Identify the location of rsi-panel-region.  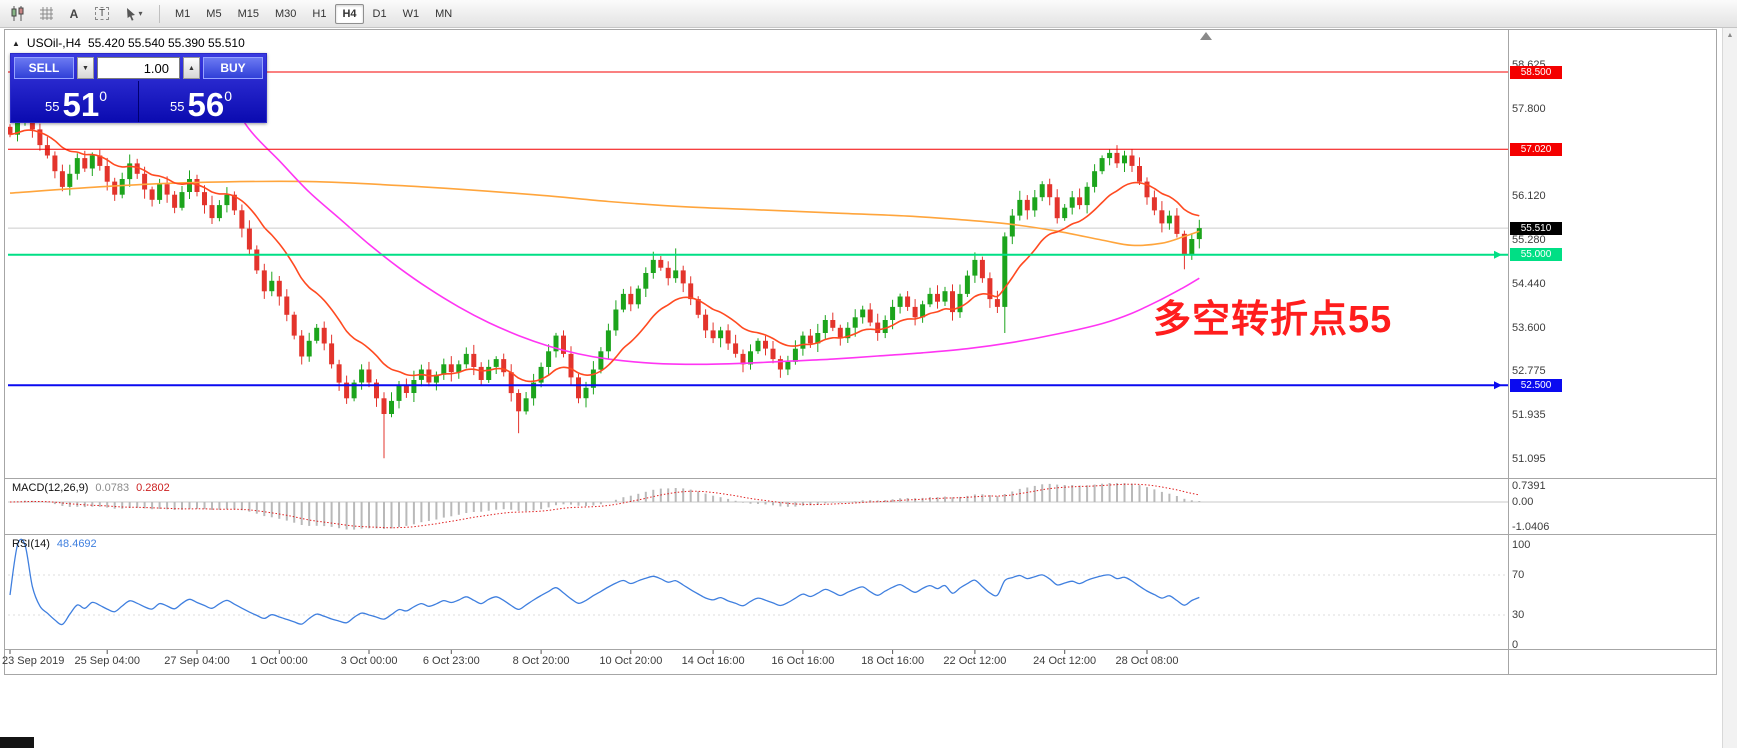
(756, 592).